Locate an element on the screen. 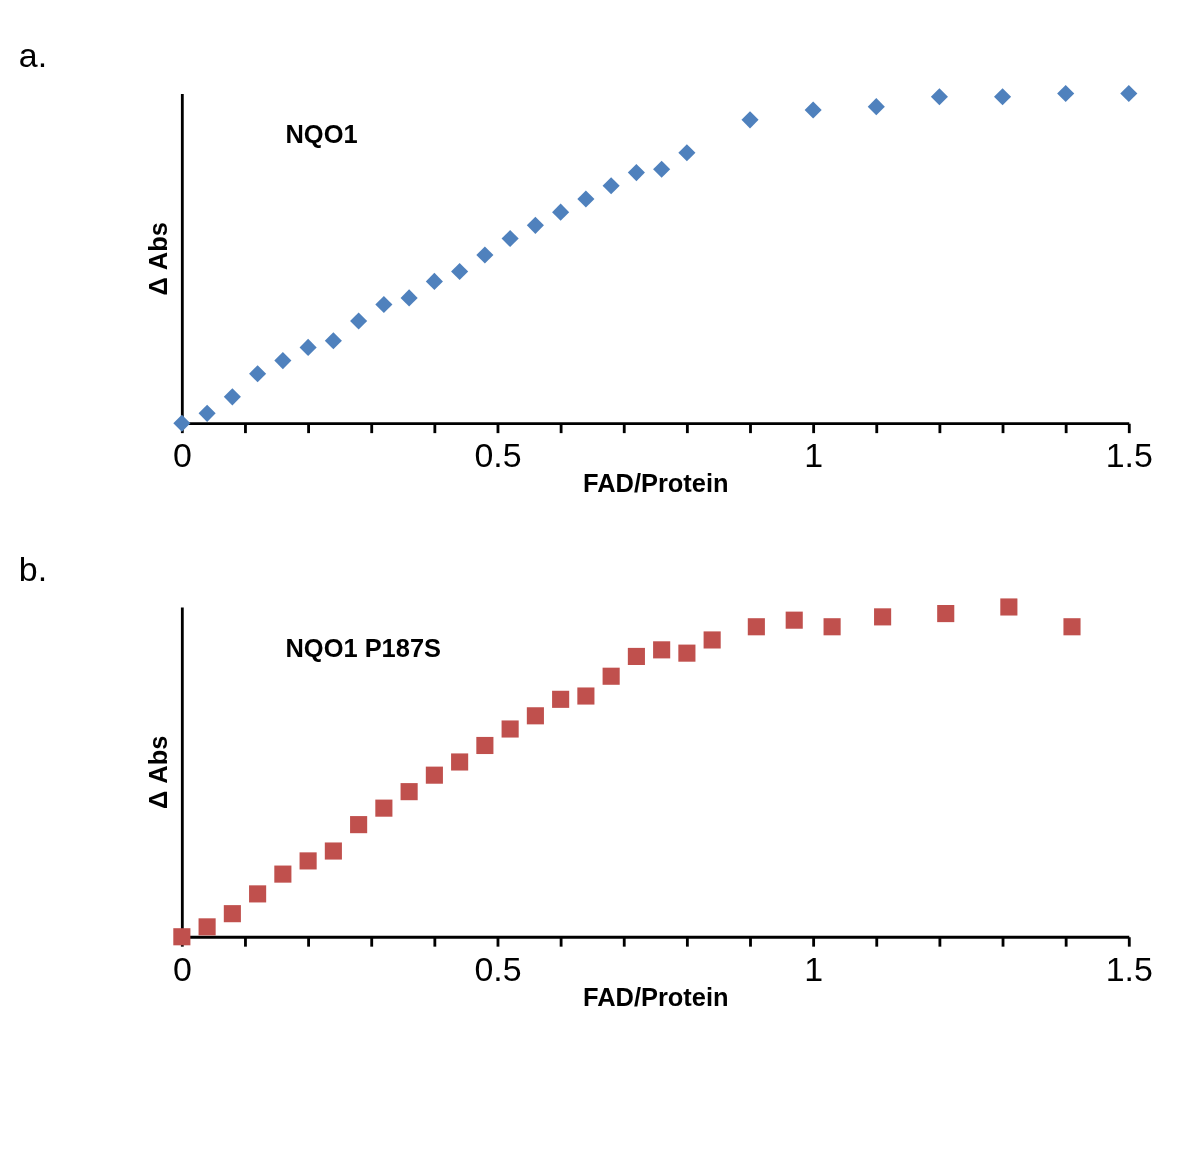 The width and height of the screenshot is (1191, 1155). chart-title: b. is located at coordinates (33, 568).